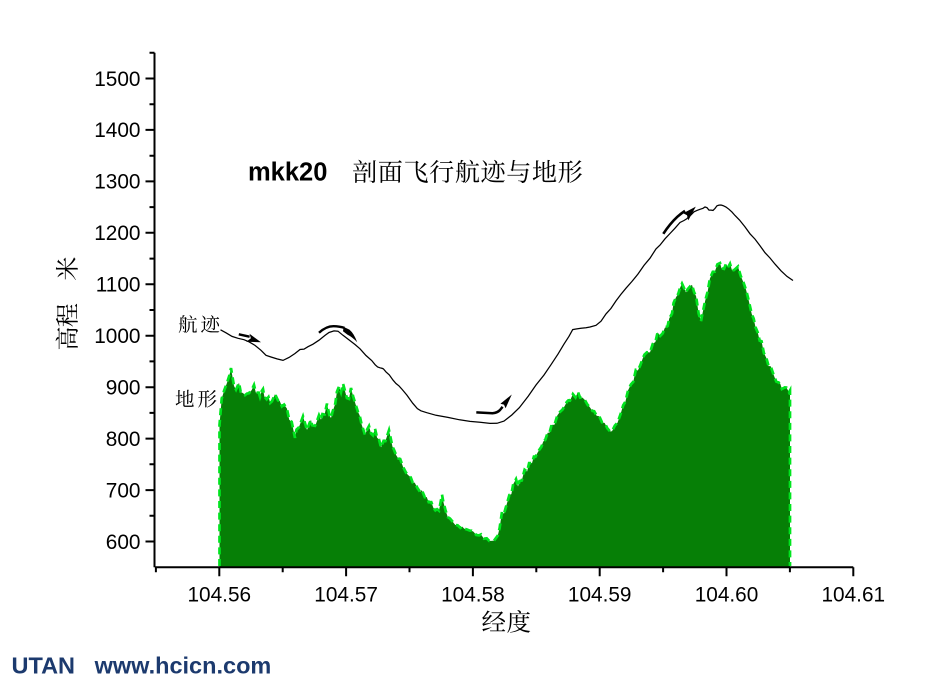 This screenshot has height=693, width=939. Describe the element at coordinates (117, 336) in the screenshot. I see `svg-text: 1000` at that location.